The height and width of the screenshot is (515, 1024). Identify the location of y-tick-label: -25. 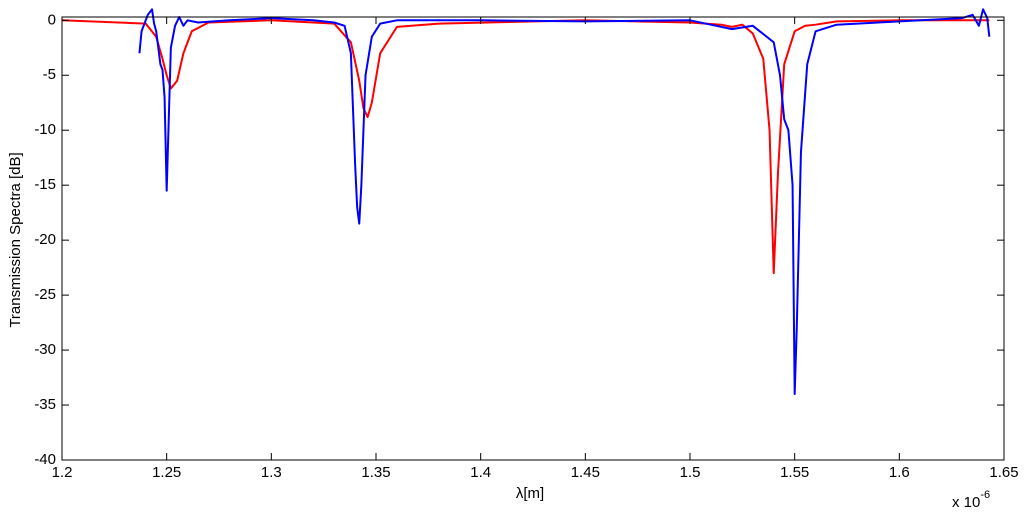
(45, 294).